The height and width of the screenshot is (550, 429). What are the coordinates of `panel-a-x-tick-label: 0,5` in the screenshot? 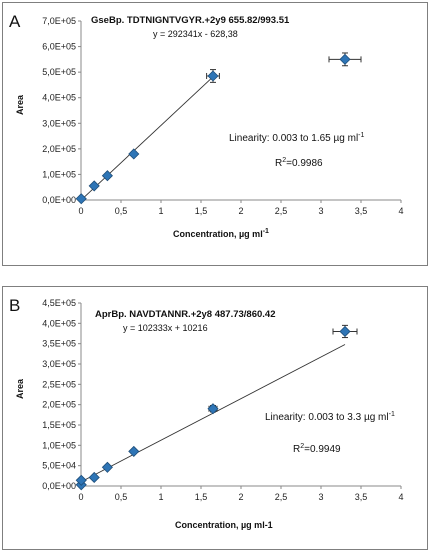 It's located at (121, 211).